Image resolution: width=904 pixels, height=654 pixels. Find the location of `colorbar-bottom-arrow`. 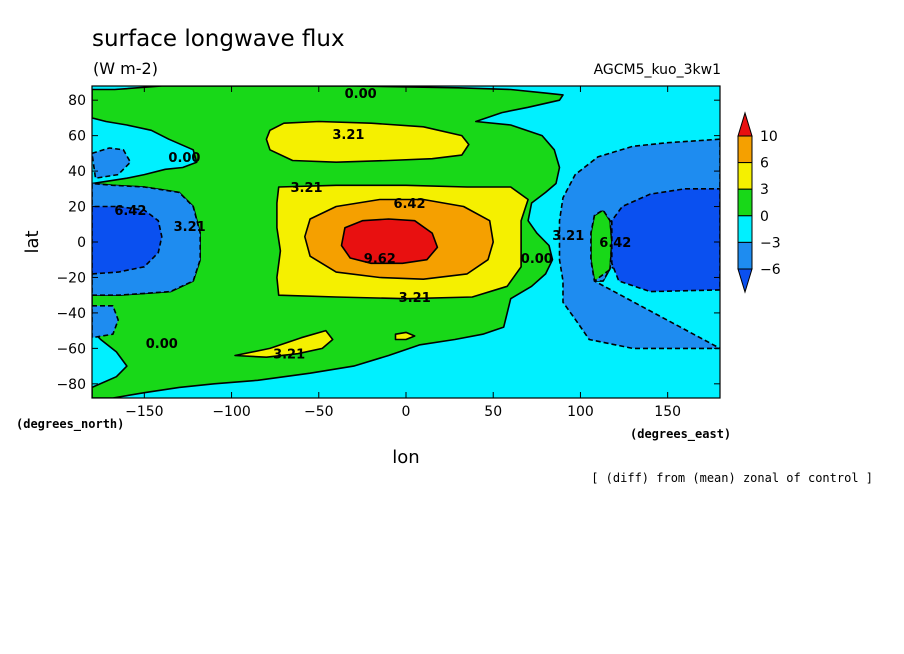

colorbar-bottom-arrow is located at coordinates (745, 281).